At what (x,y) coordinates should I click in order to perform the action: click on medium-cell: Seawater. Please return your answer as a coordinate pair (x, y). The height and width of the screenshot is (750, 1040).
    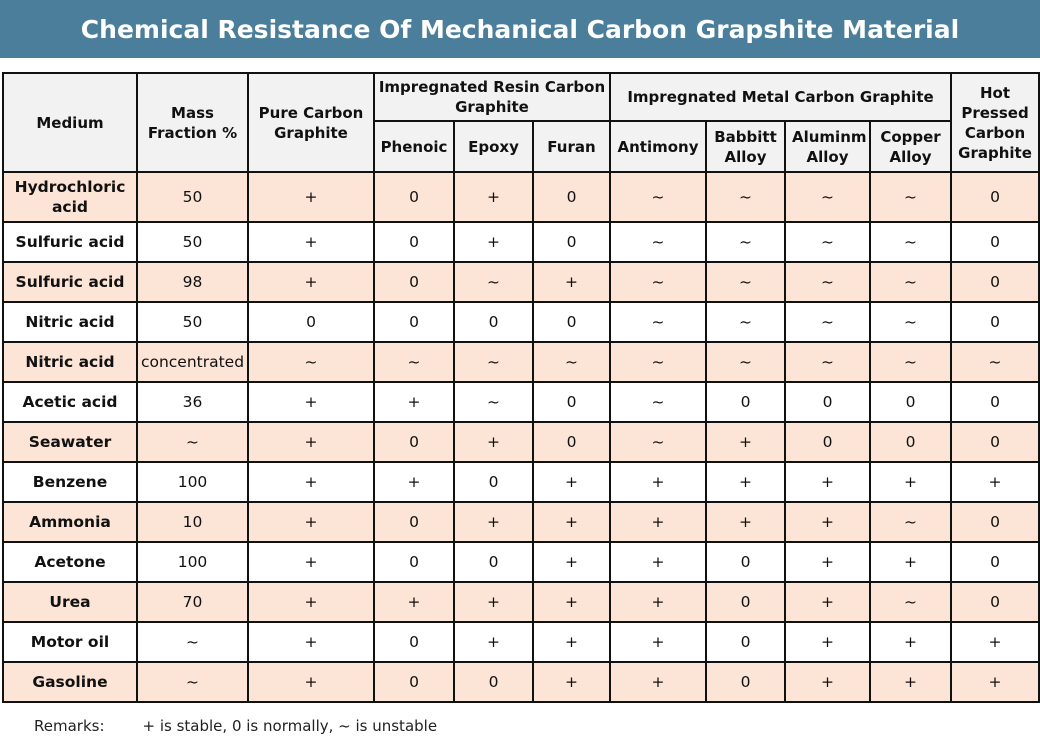
    Looking at the image, I should click on (70, 442).